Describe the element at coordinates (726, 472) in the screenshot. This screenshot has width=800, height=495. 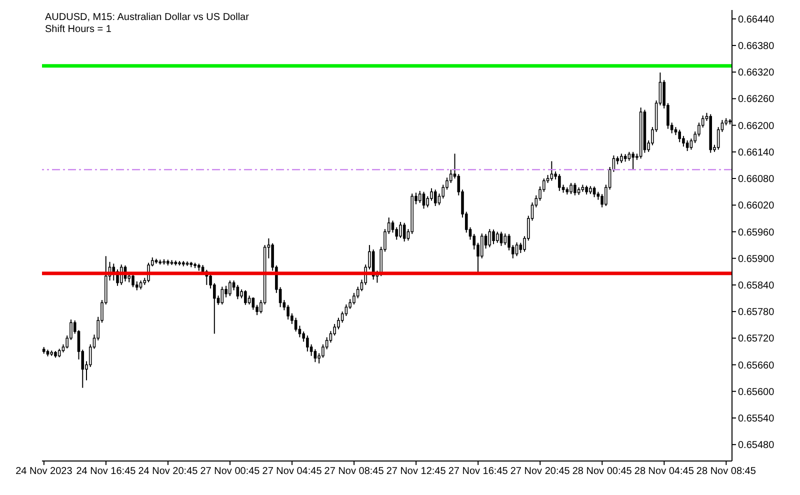
I see `x-tick-label: 28 Nov 08:45` at that location.